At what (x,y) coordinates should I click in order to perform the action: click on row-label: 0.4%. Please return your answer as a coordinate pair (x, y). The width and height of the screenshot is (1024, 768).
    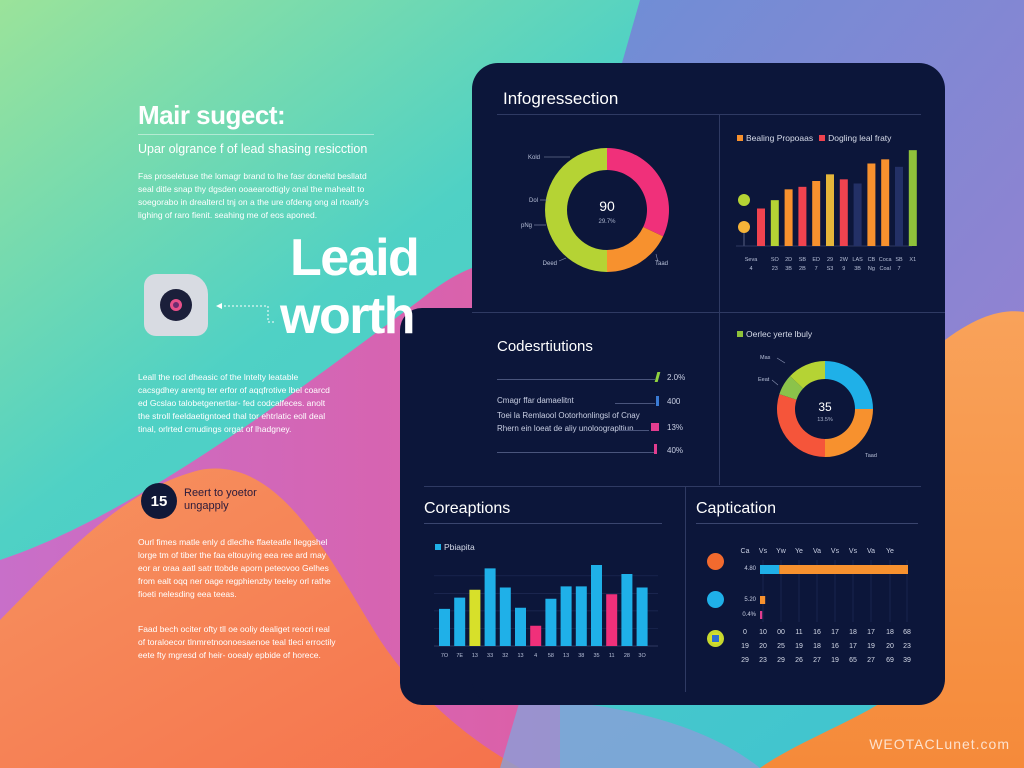
    Looking at the image, I should click on (749, 615).